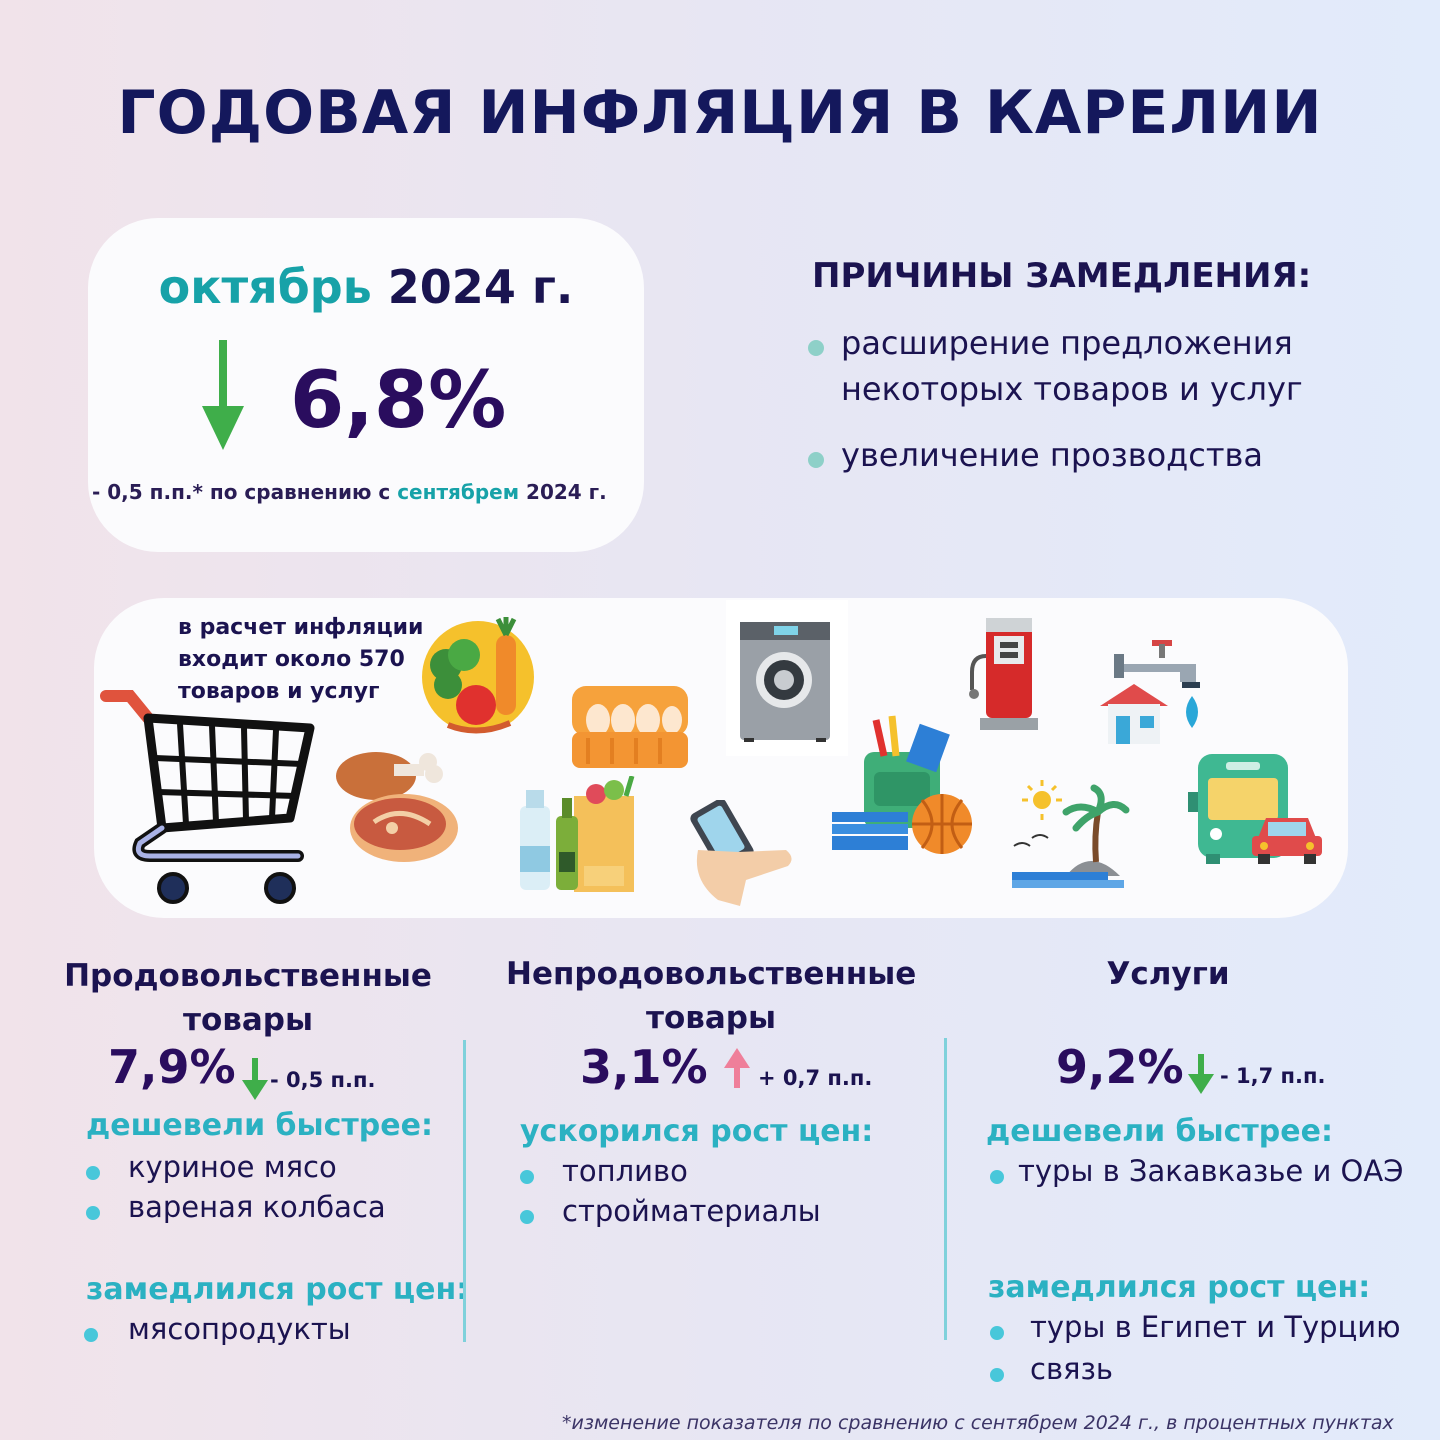 This screenshot has height=1440, width=1440. I want to click on nonfood-value: 3,1%, so click(644, 1067).